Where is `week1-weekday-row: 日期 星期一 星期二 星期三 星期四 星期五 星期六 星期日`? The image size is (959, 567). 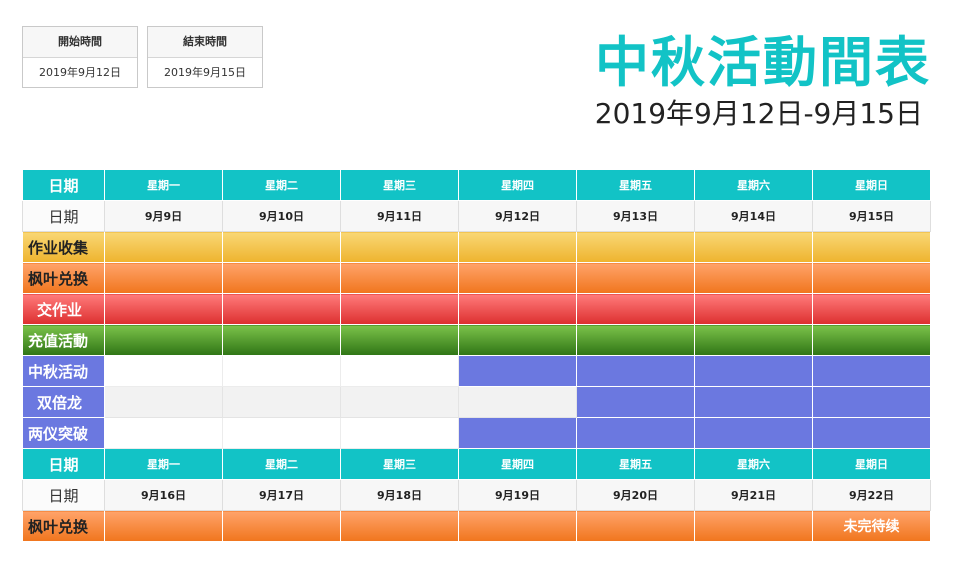 week1-weekday-row: 日期 星期一 星期二 星期三 星期四 星期五 星期六 星期日 is located at coordinates (476, 185).